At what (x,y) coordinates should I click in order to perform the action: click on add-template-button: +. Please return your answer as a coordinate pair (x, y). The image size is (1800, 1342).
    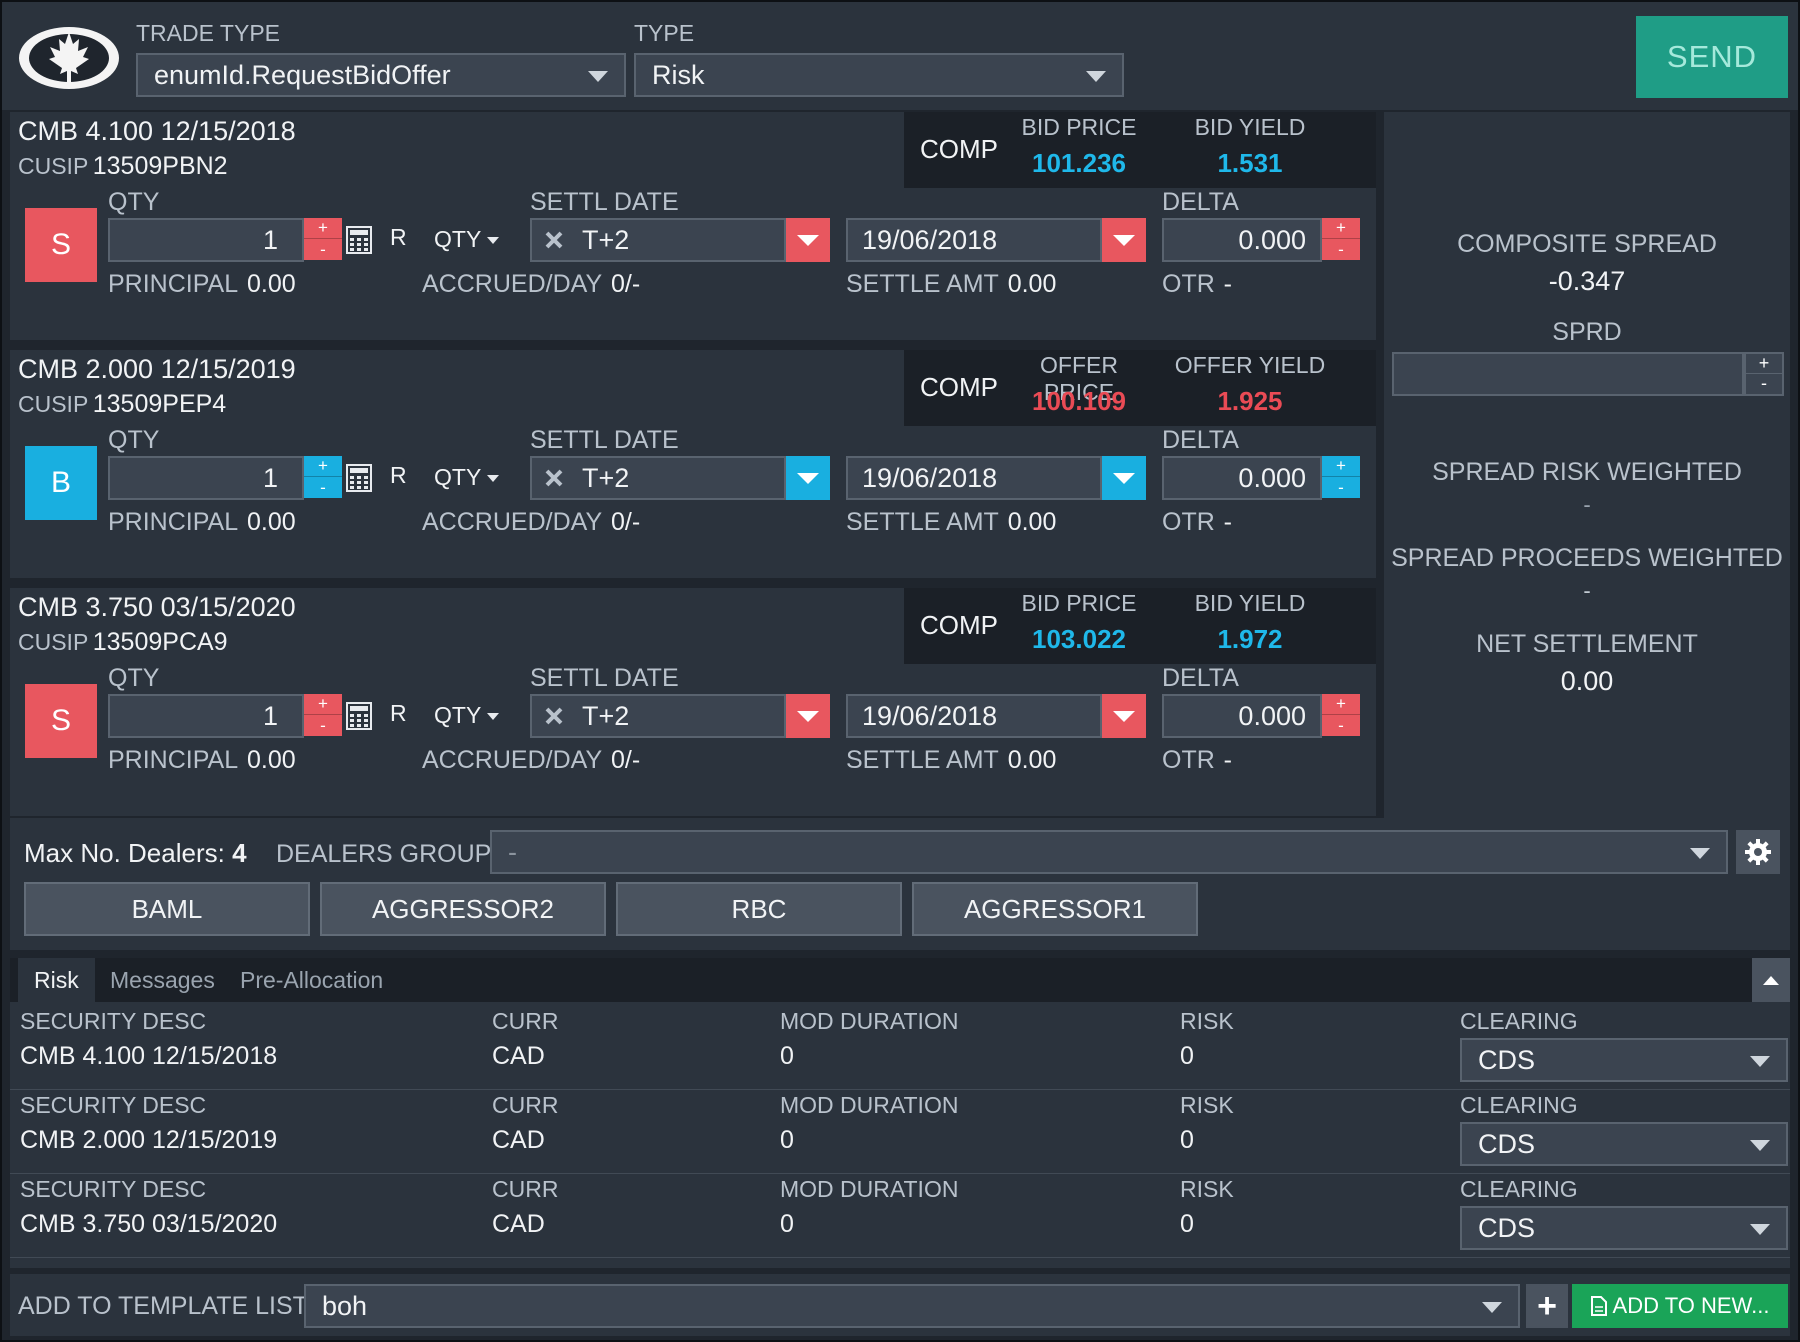
    Looking at the image, I should click on (1547, 1306).